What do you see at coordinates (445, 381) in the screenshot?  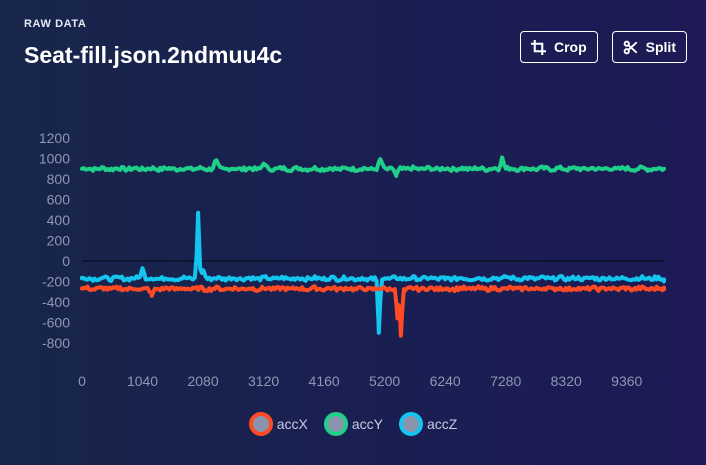 I see `x-tick-label: 6240` at bounding box center [445, 381].